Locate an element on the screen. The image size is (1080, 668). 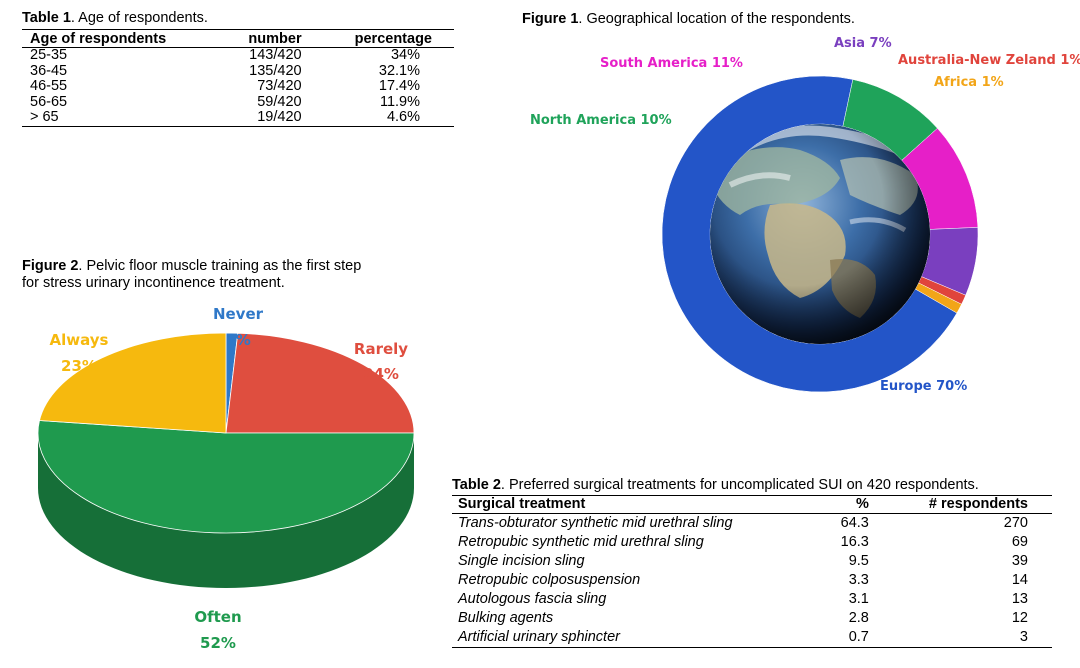
pie-label-often-name: Often is located at coordinates (217, 617).